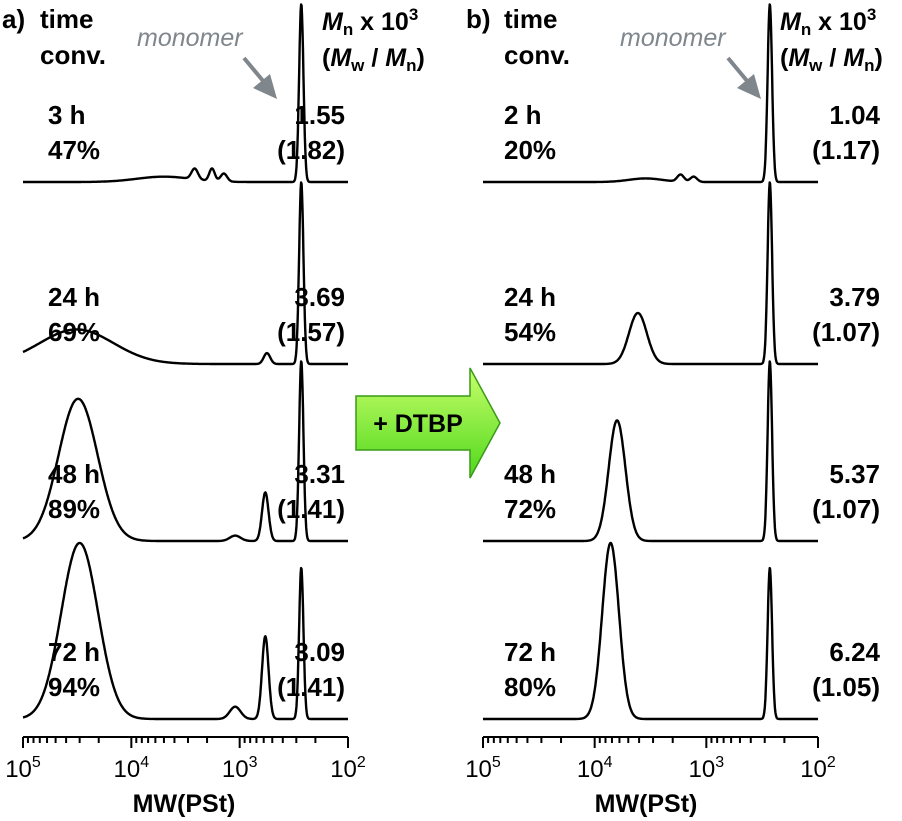  Describe the element at coordinates (784, 58) in the screenshot. I see `header-ratio-open-b: (` at that location.